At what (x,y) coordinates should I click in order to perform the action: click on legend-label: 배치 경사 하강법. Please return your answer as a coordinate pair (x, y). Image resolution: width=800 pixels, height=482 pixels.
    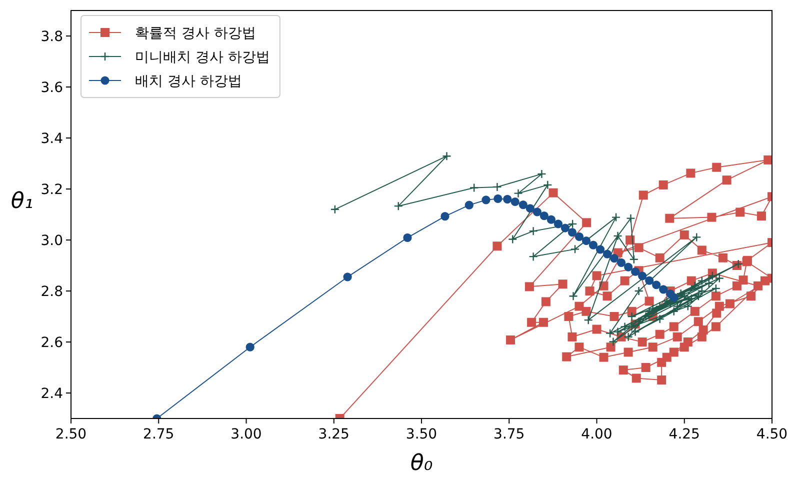
    Looking at the image, I should click on (188, 82).